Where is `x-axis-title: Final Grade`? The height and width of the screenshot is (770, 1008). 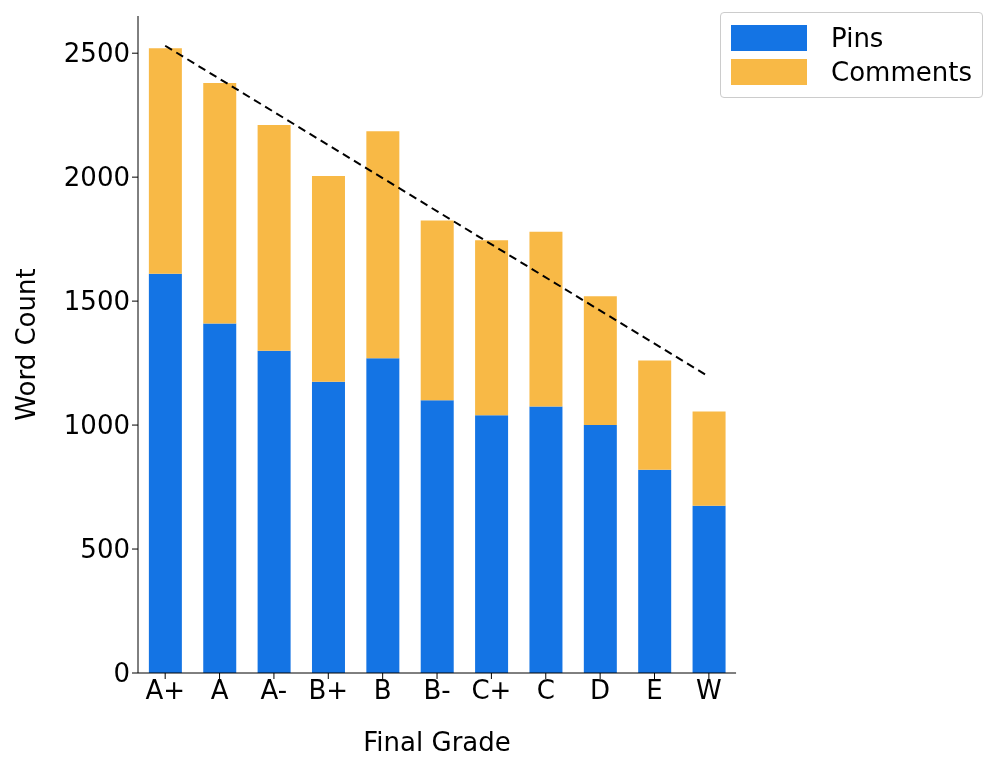
x-axis-title: Final Grade is located at coordinates (437, 742).